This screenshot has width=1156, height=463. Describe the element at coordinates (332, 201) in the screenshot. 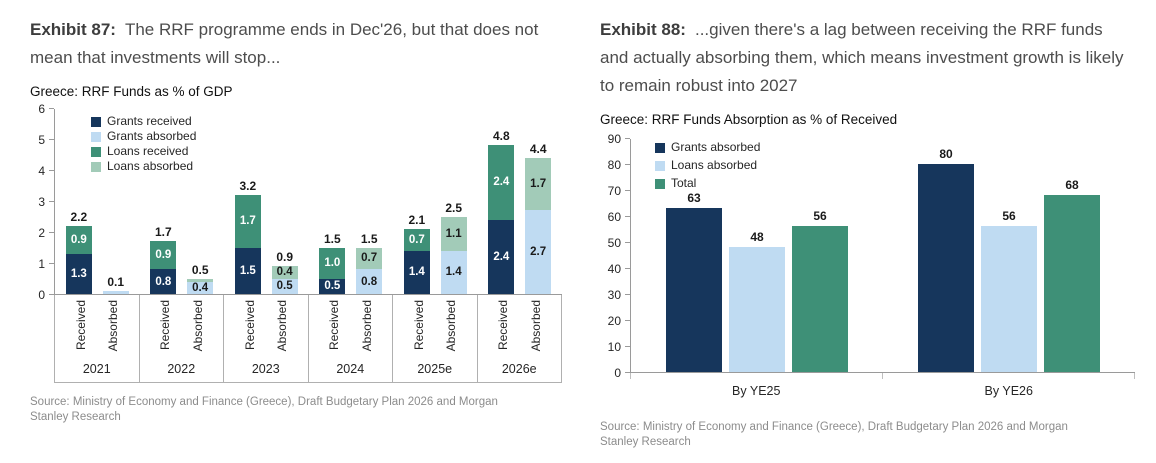

I see `stacked-bar-2024-received: 1.5 1.0 0.5` at that location.